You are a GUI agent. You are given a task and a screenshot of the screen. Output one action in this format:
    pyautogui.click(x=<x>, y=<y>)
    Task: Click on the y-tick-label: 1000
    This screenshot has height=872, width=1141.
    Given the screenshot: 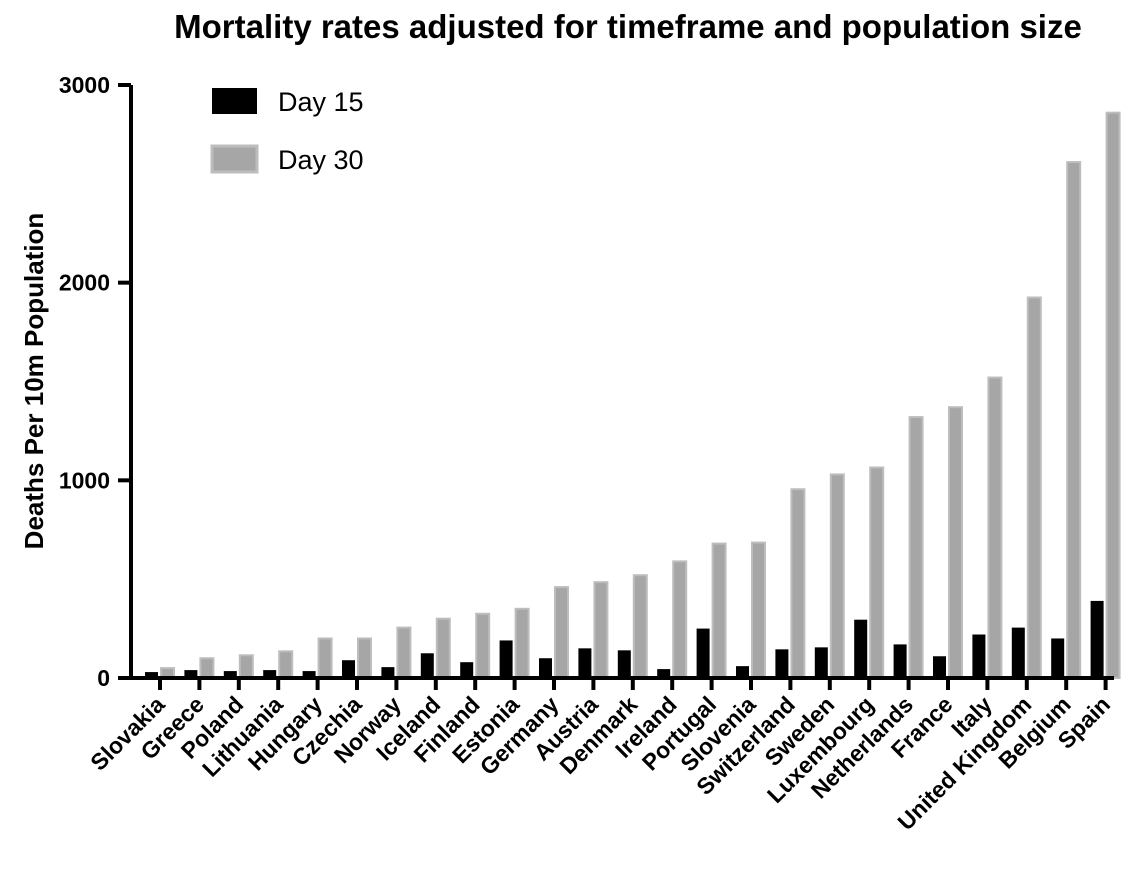 What is the action you would take?
    pyautogui.click(x=84, y=480)
    